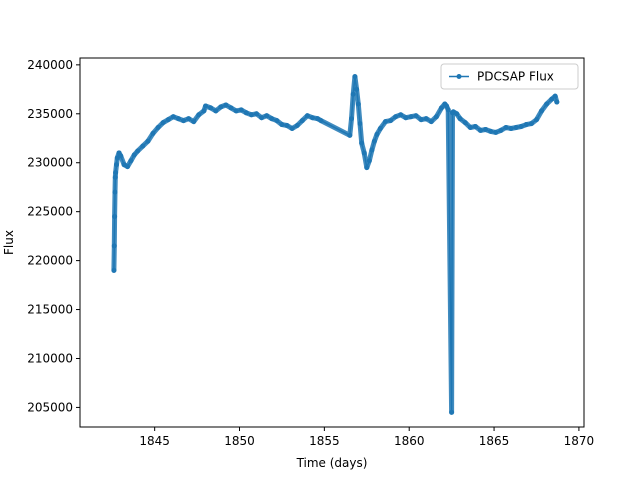  What do you see at coordinates (50, 407) in the screenshot?
I see `y-tick-label-205000: 205000` at bounding box center [50, 407].